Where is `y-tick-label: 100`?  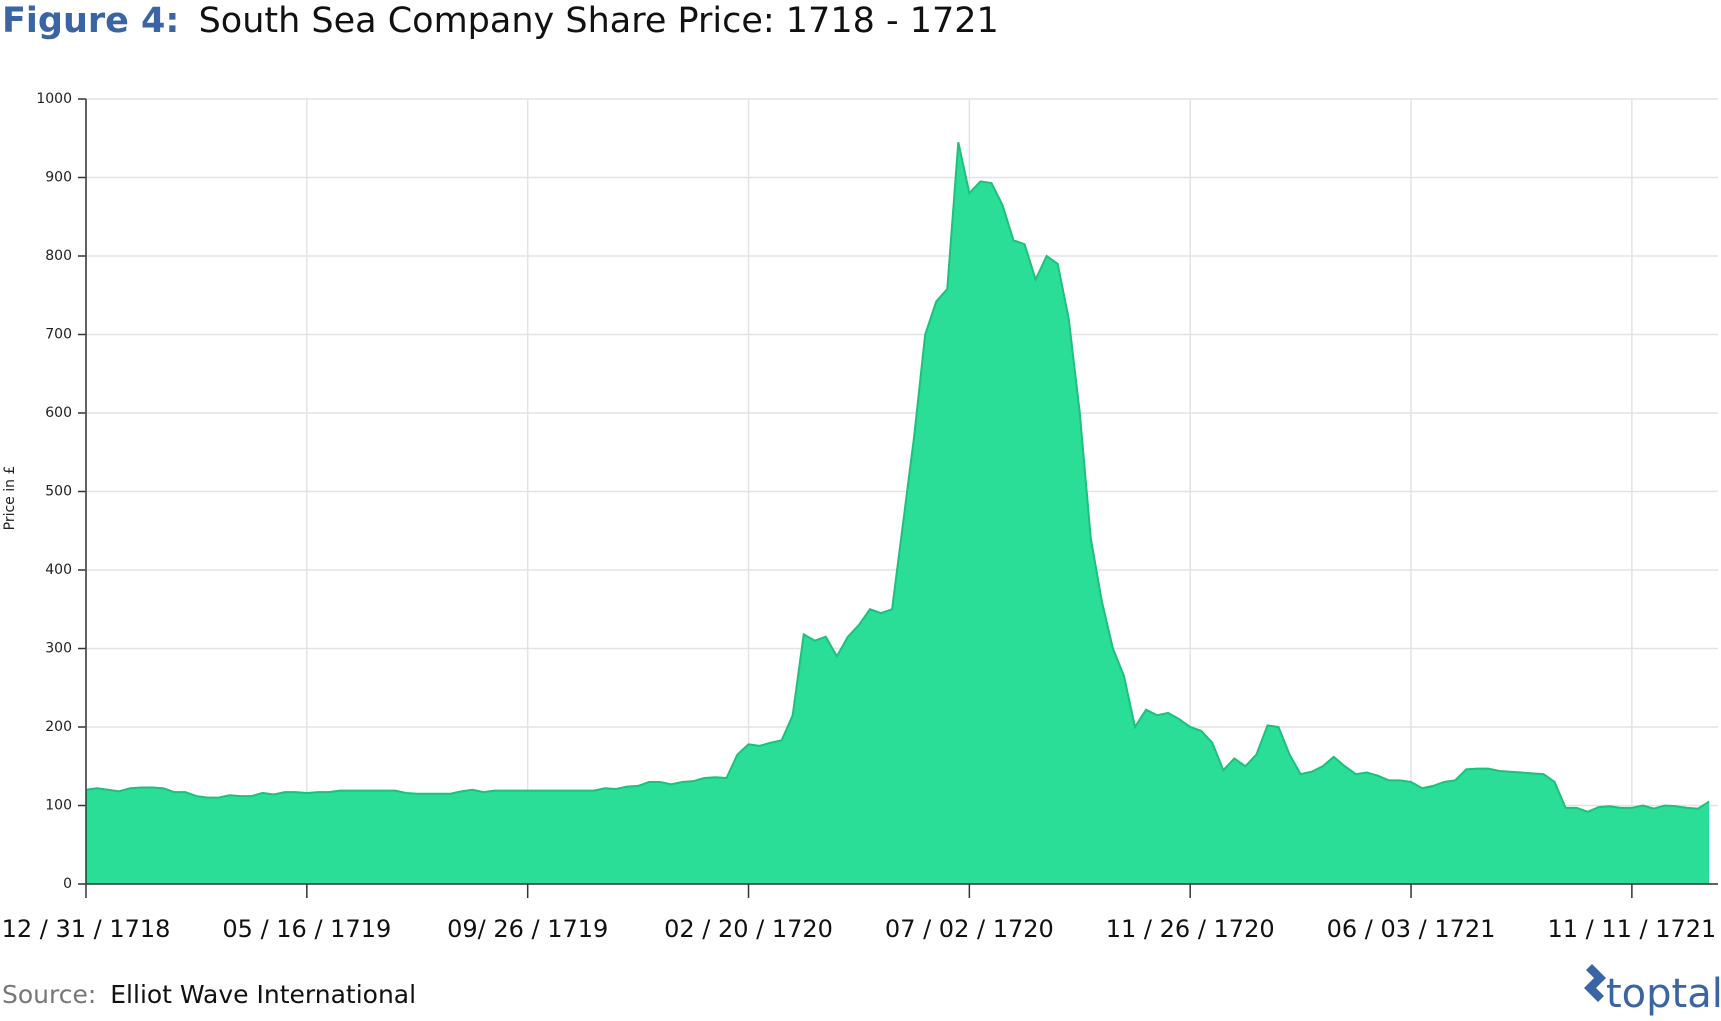
y-tick-label: 100 is located at coordinates (58, 806).